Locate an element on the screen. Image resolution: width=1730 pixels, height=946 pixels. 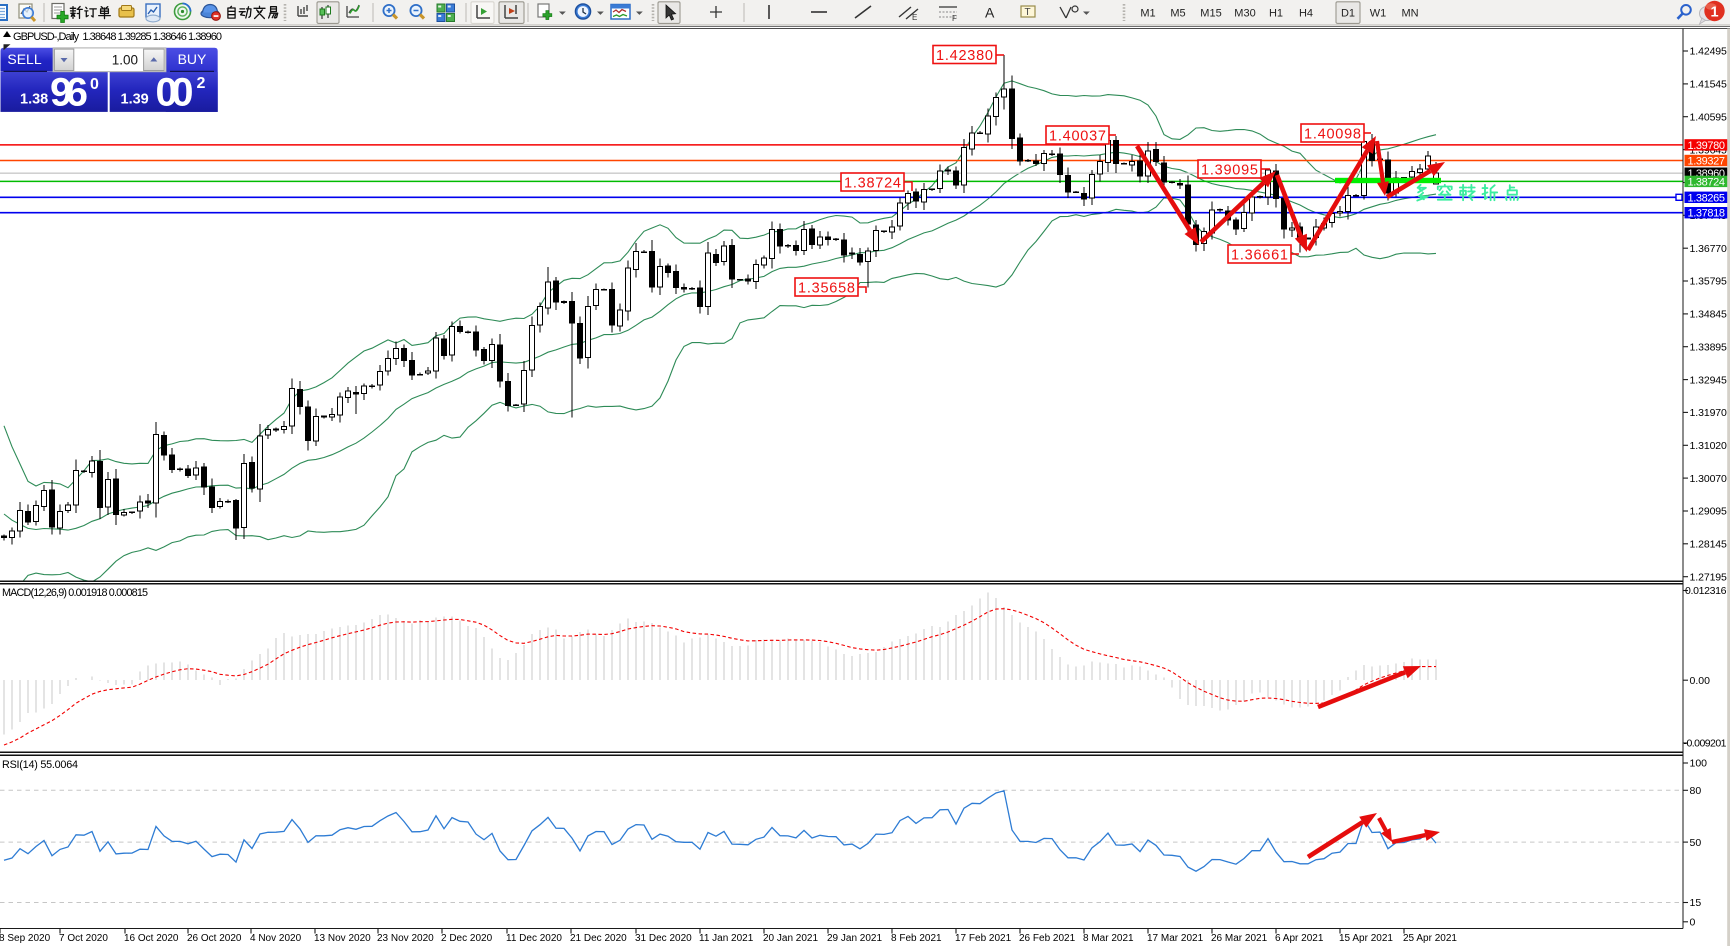
svg-text: 8 Mar 2021 is located at coordinates (1108, 938).